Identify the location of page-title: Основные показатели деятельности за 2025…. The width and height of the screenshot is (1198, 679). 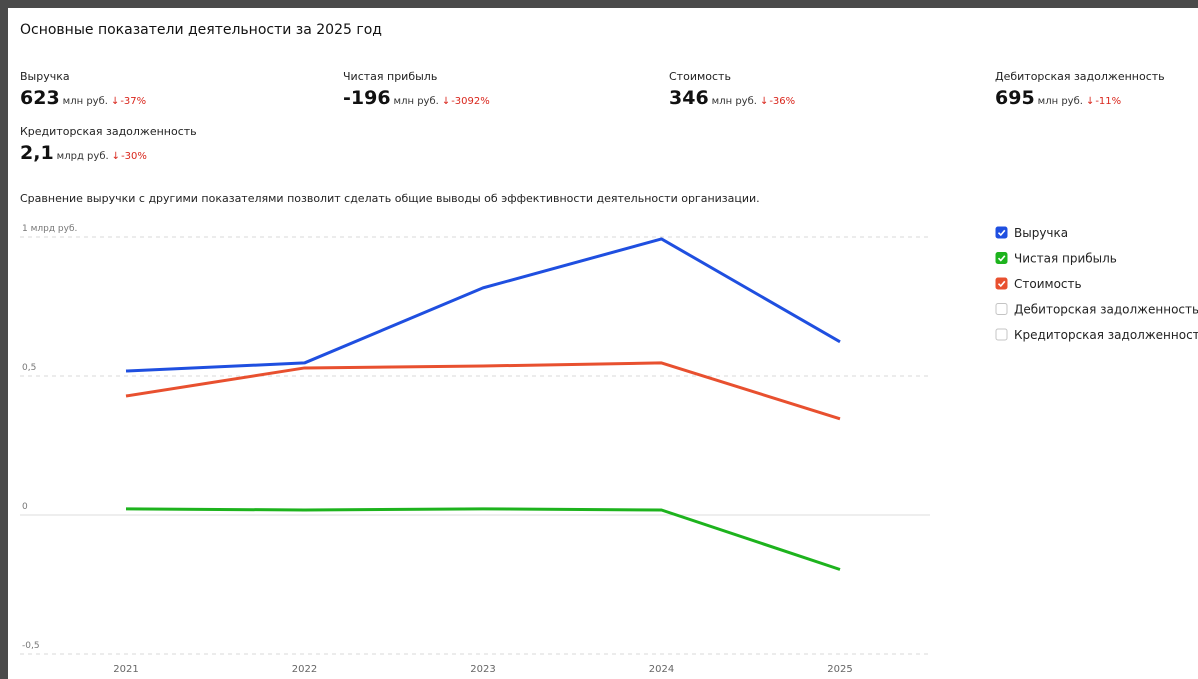
(201, 30).